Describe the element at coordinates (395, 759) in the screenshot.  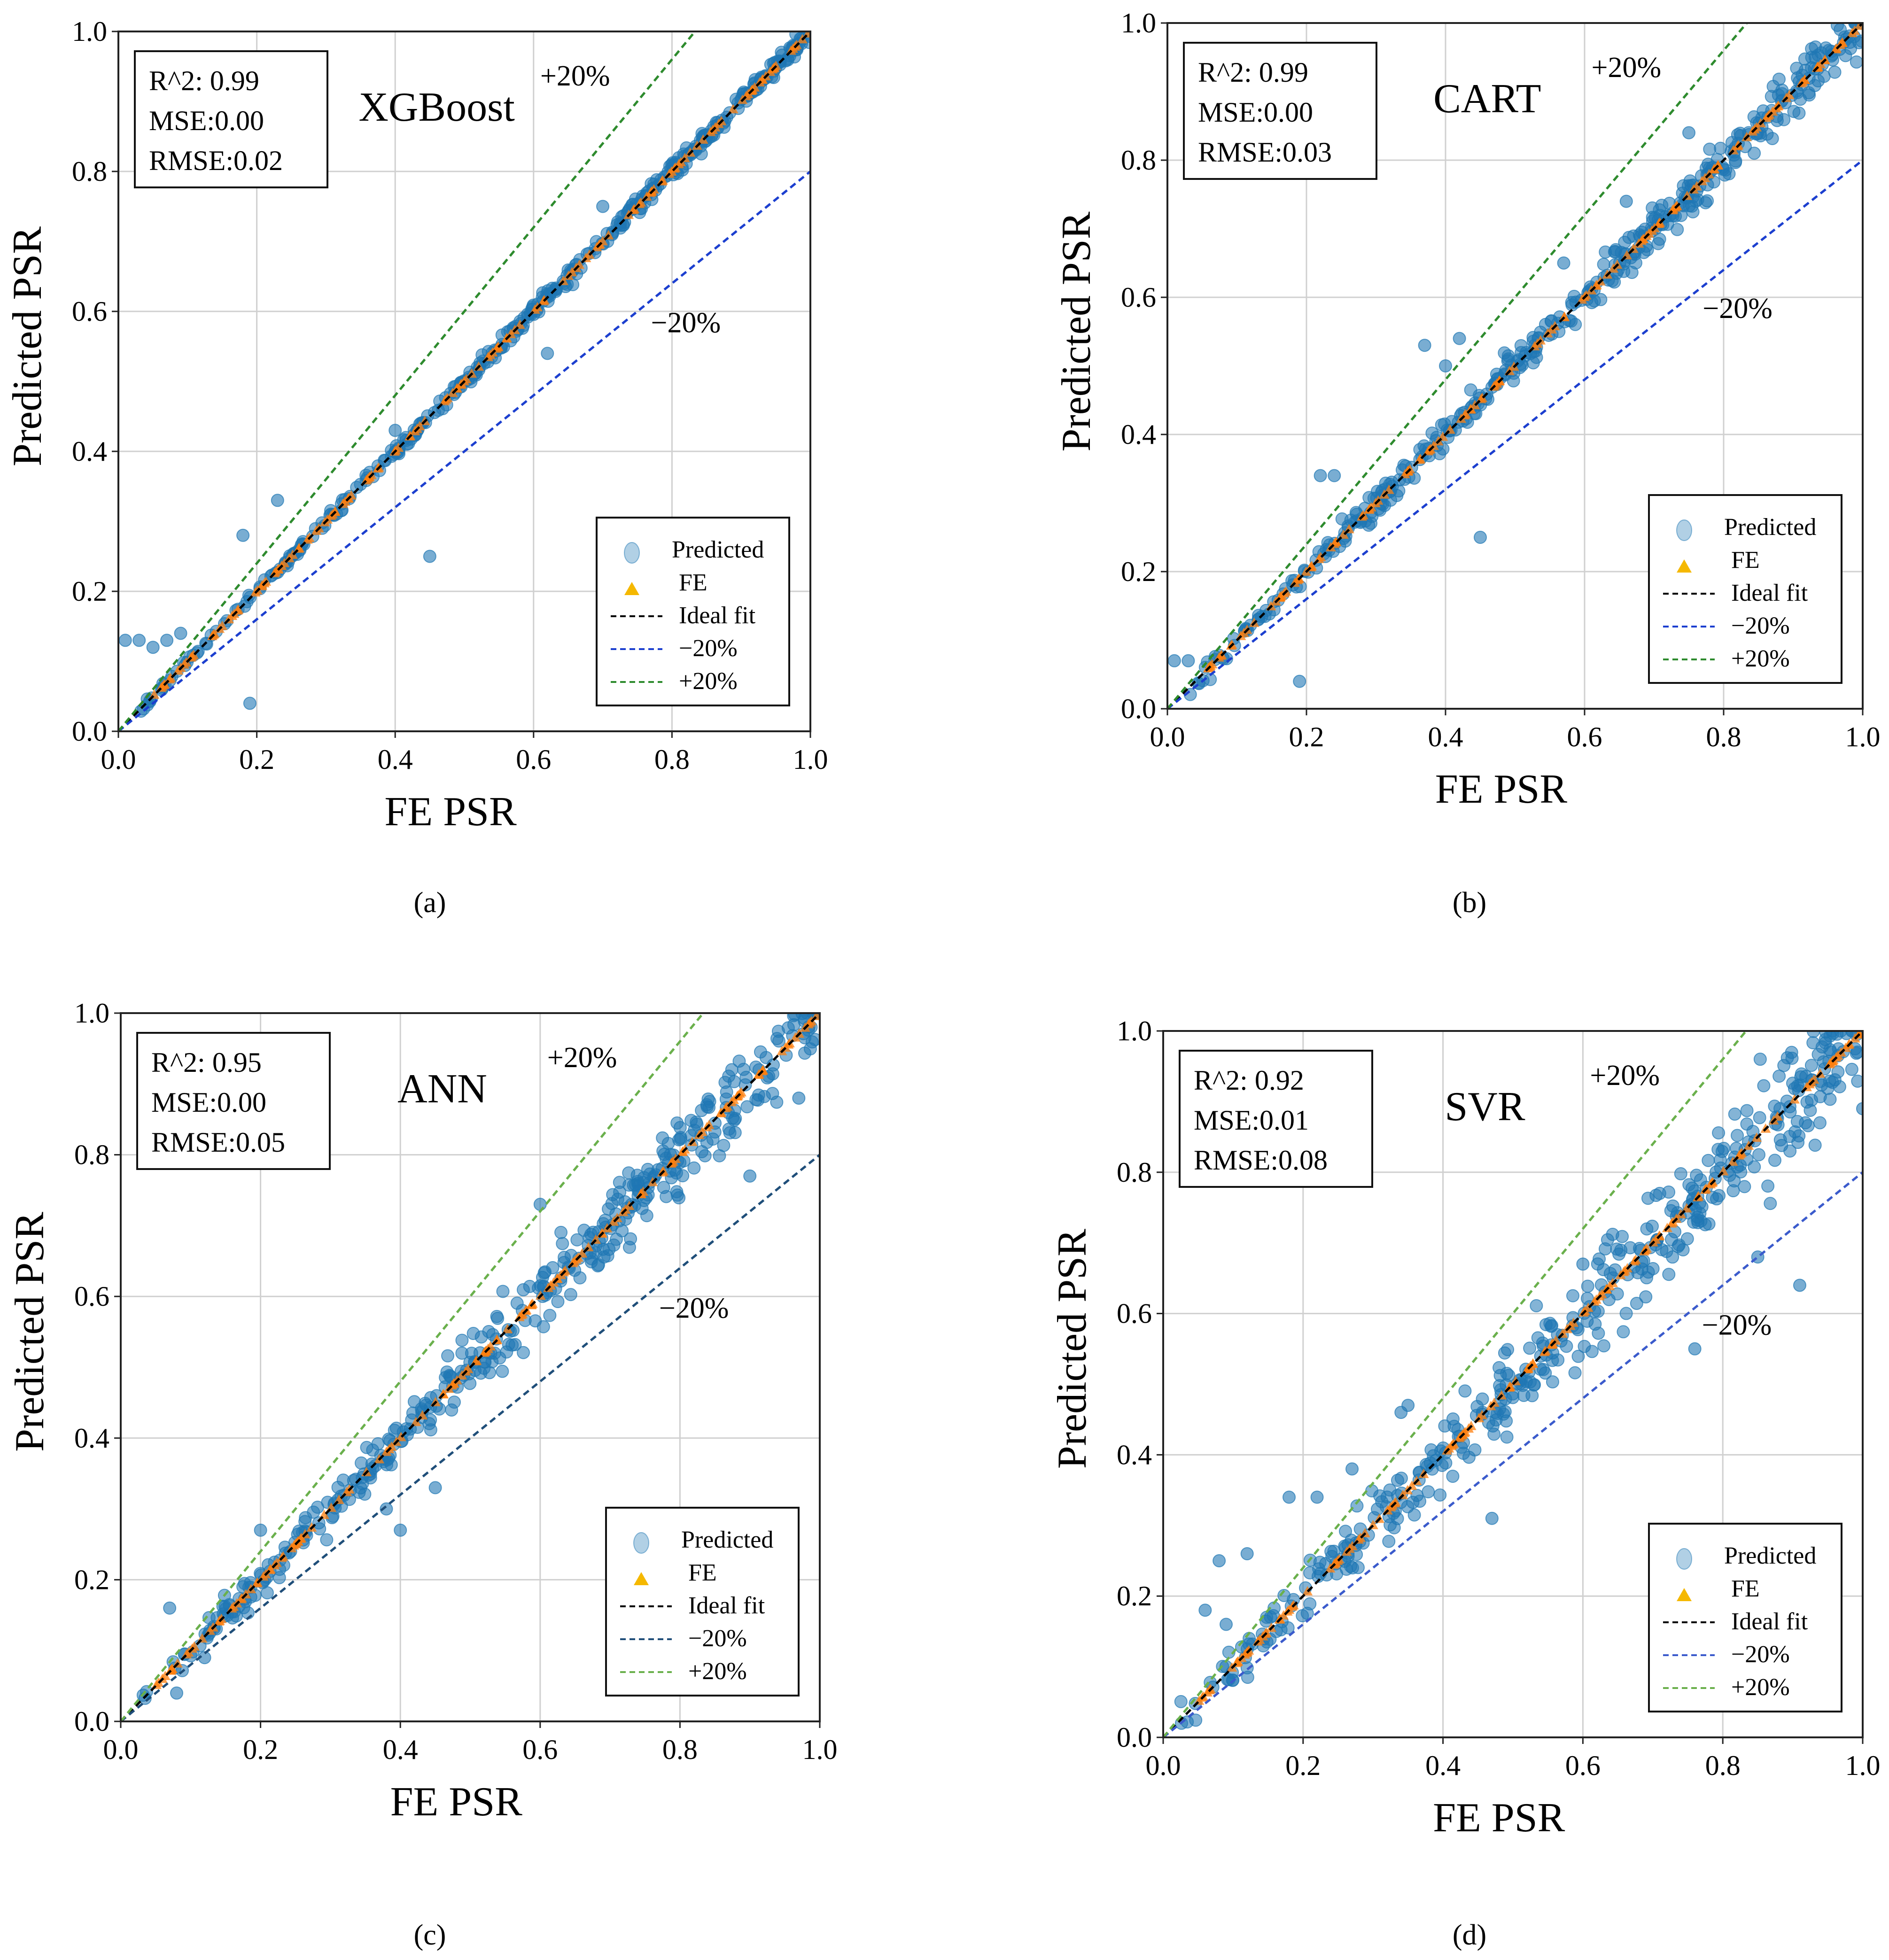
I see `x-tick-label: 0.4` at that location.